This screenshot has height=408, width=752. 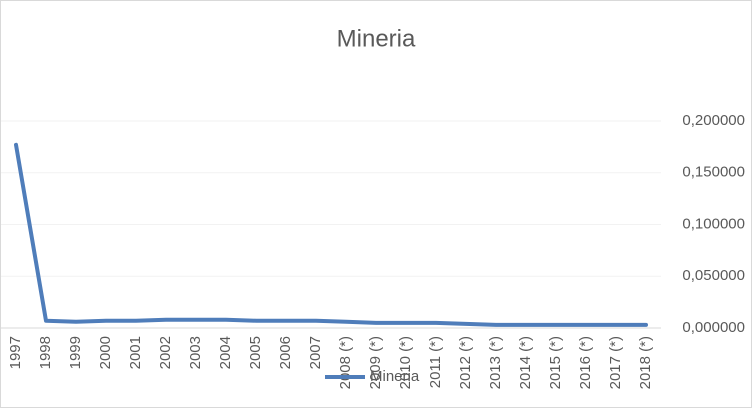 I want to click on x-tick-label: 2013 (*), so click(x=495, y=362).